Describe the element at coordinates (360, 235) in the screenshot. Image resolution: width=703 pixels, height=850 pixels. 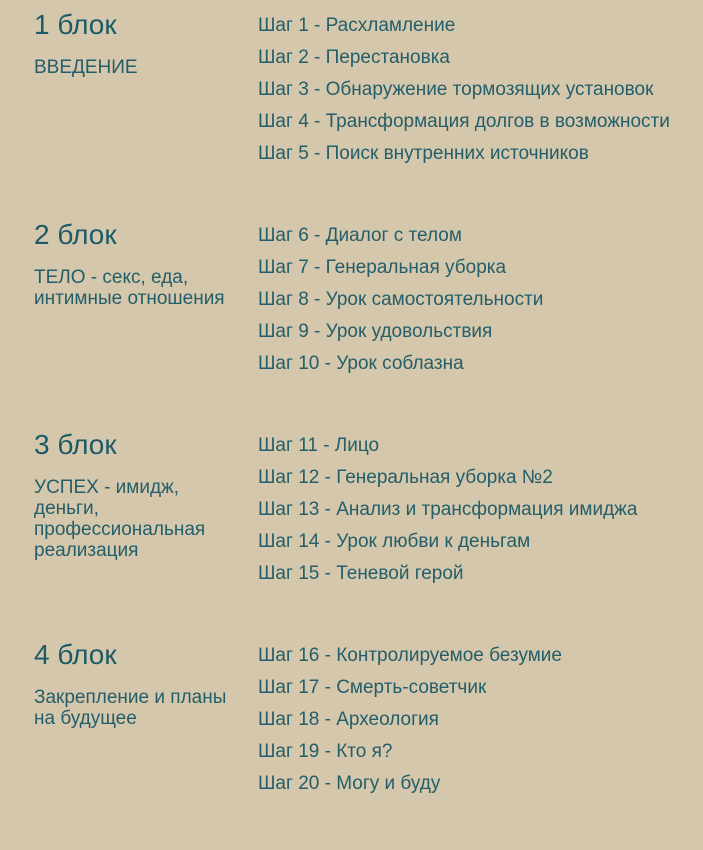
I see `step-item-6: Шаг 6 - Диалог с телом` at that location.